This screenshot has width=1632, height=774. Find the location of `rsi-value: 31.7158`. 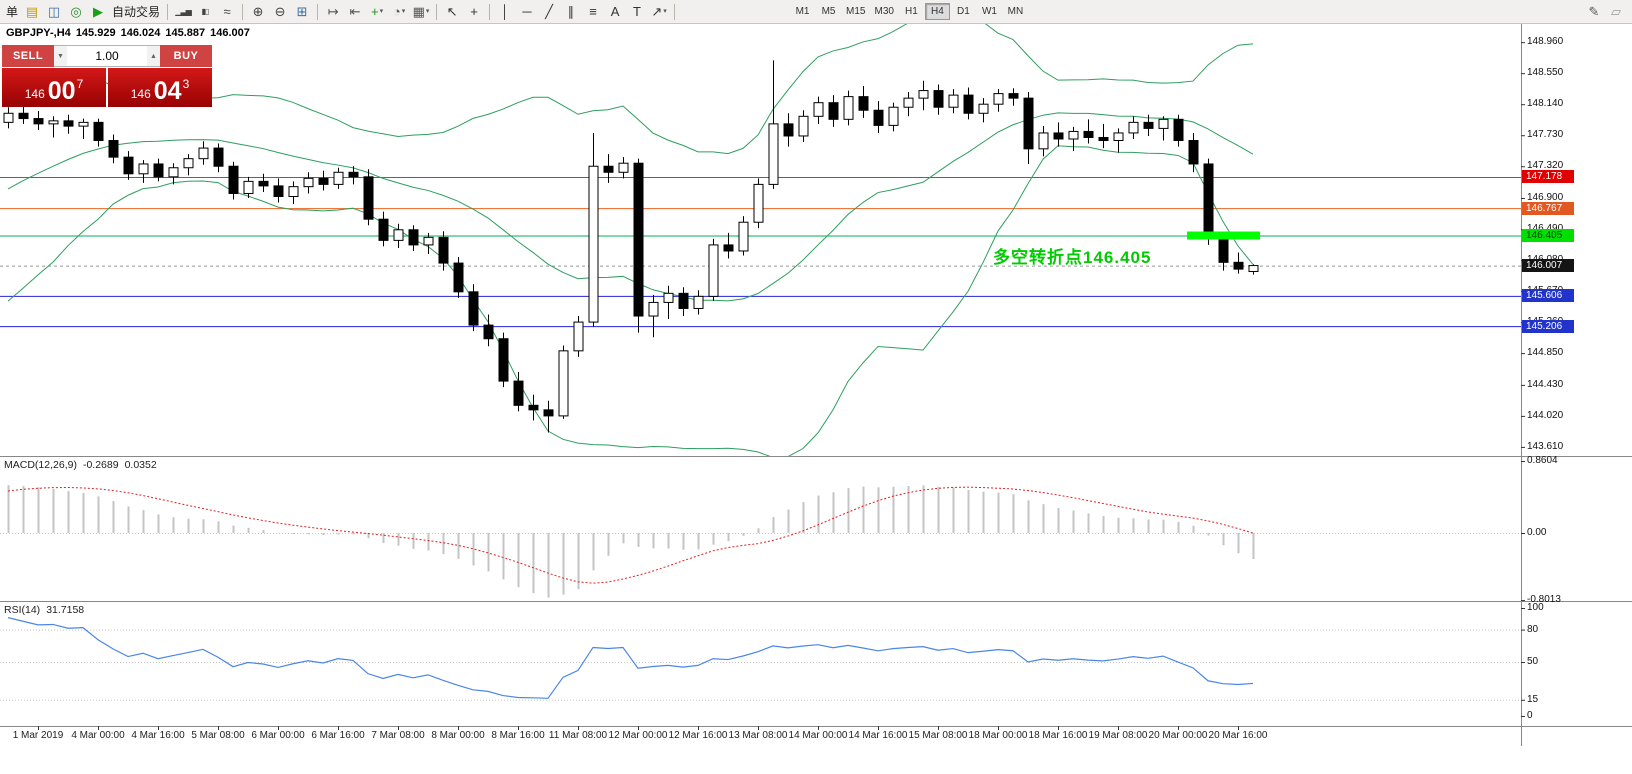

rsi-value: 31.7158 is located at coordinates (65, 610).